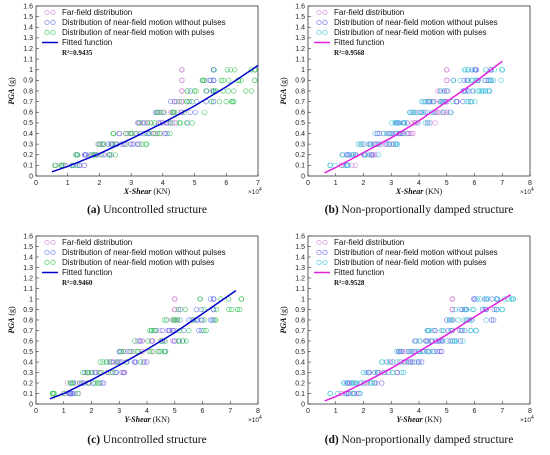 The width and height of the screenshot is (550, 455). What do you see at coordinates (359, 272) in the screenshot?
I see `legend-label: Fitted function` at bounding box center [359, 272].